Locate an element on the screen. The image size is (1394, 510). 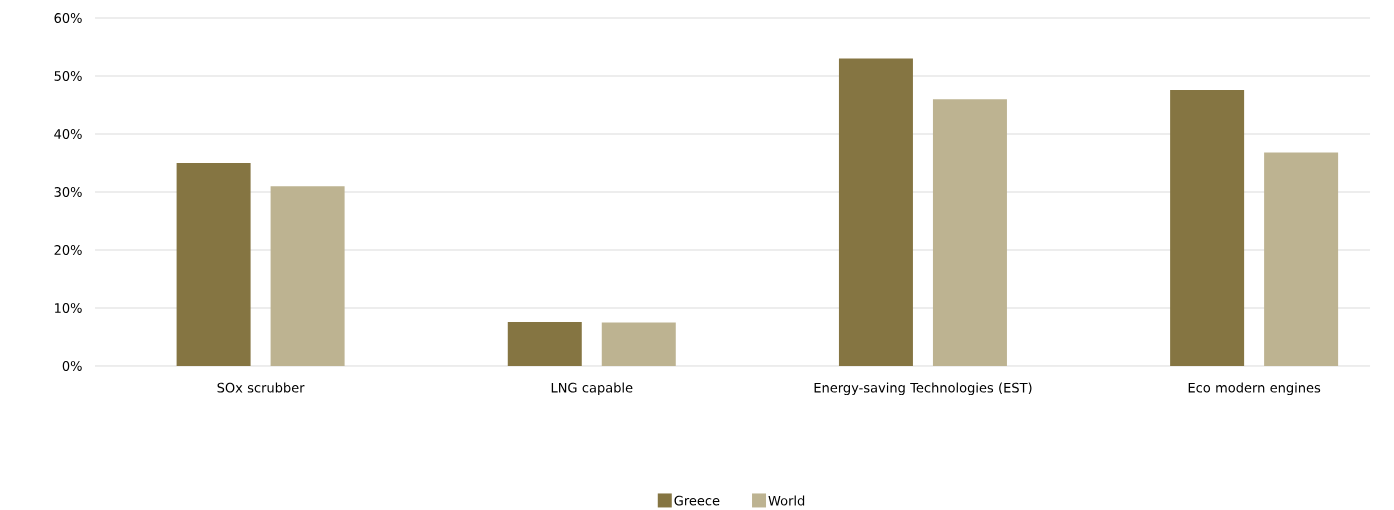
y-tick-label: 10% is located at coordinates (68, 308).